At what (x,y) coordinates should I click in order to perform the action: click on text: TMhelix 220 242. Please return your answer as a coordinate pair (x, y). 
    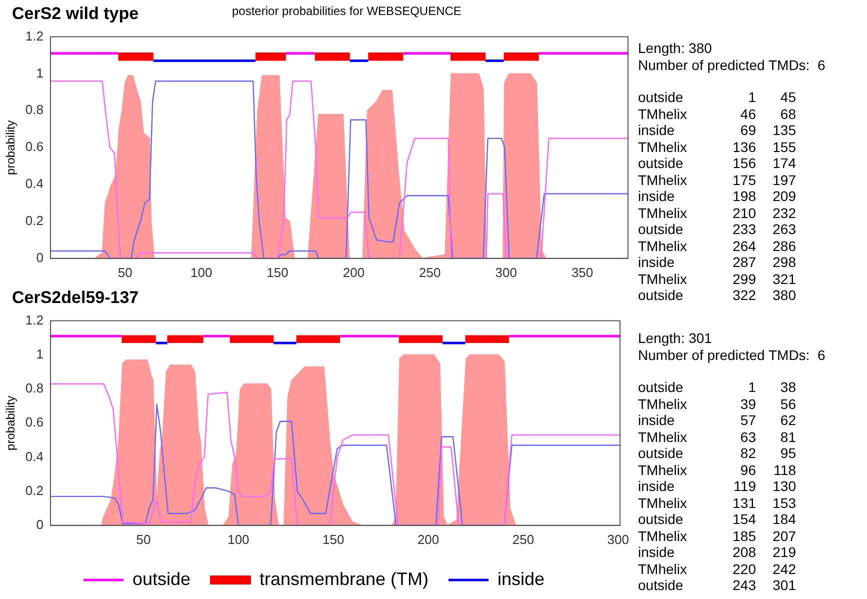
    Looking at the image, I should click on (717, 568).